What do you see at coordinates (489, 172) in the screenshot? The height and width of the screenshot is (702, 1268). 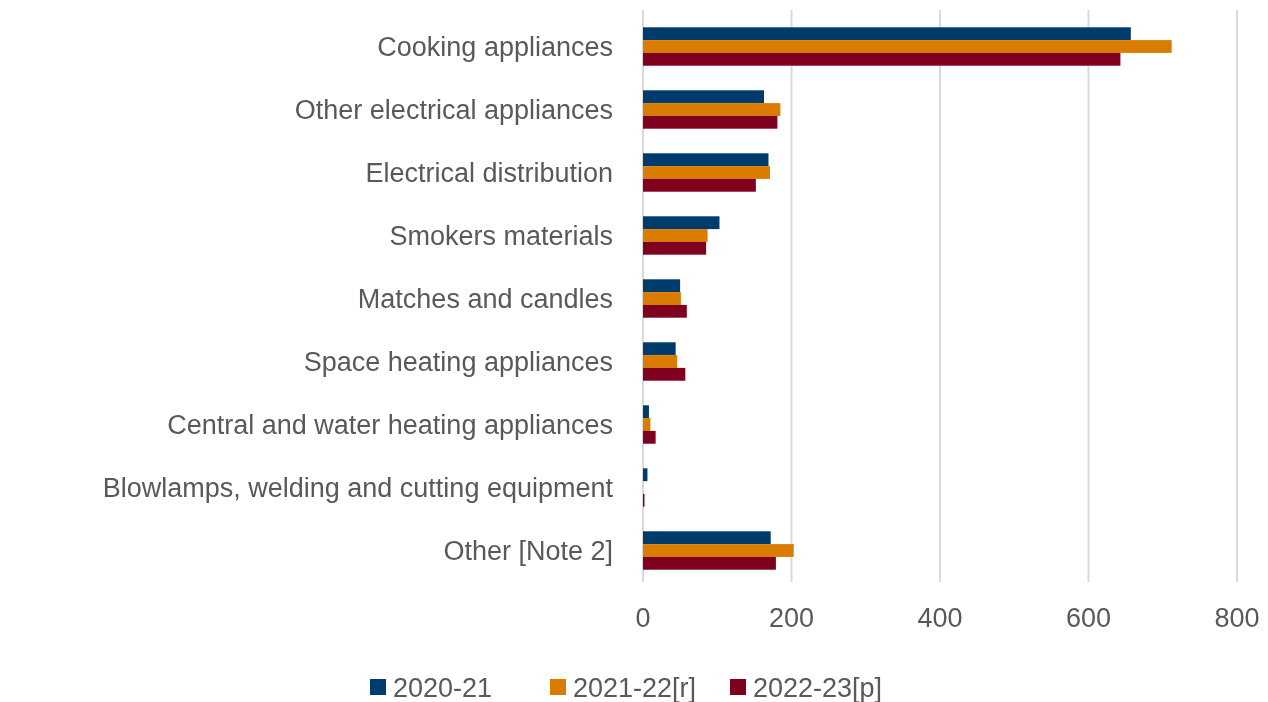 I see `y-tick-label: Electrical distribution` at bounding box center [489, 172].